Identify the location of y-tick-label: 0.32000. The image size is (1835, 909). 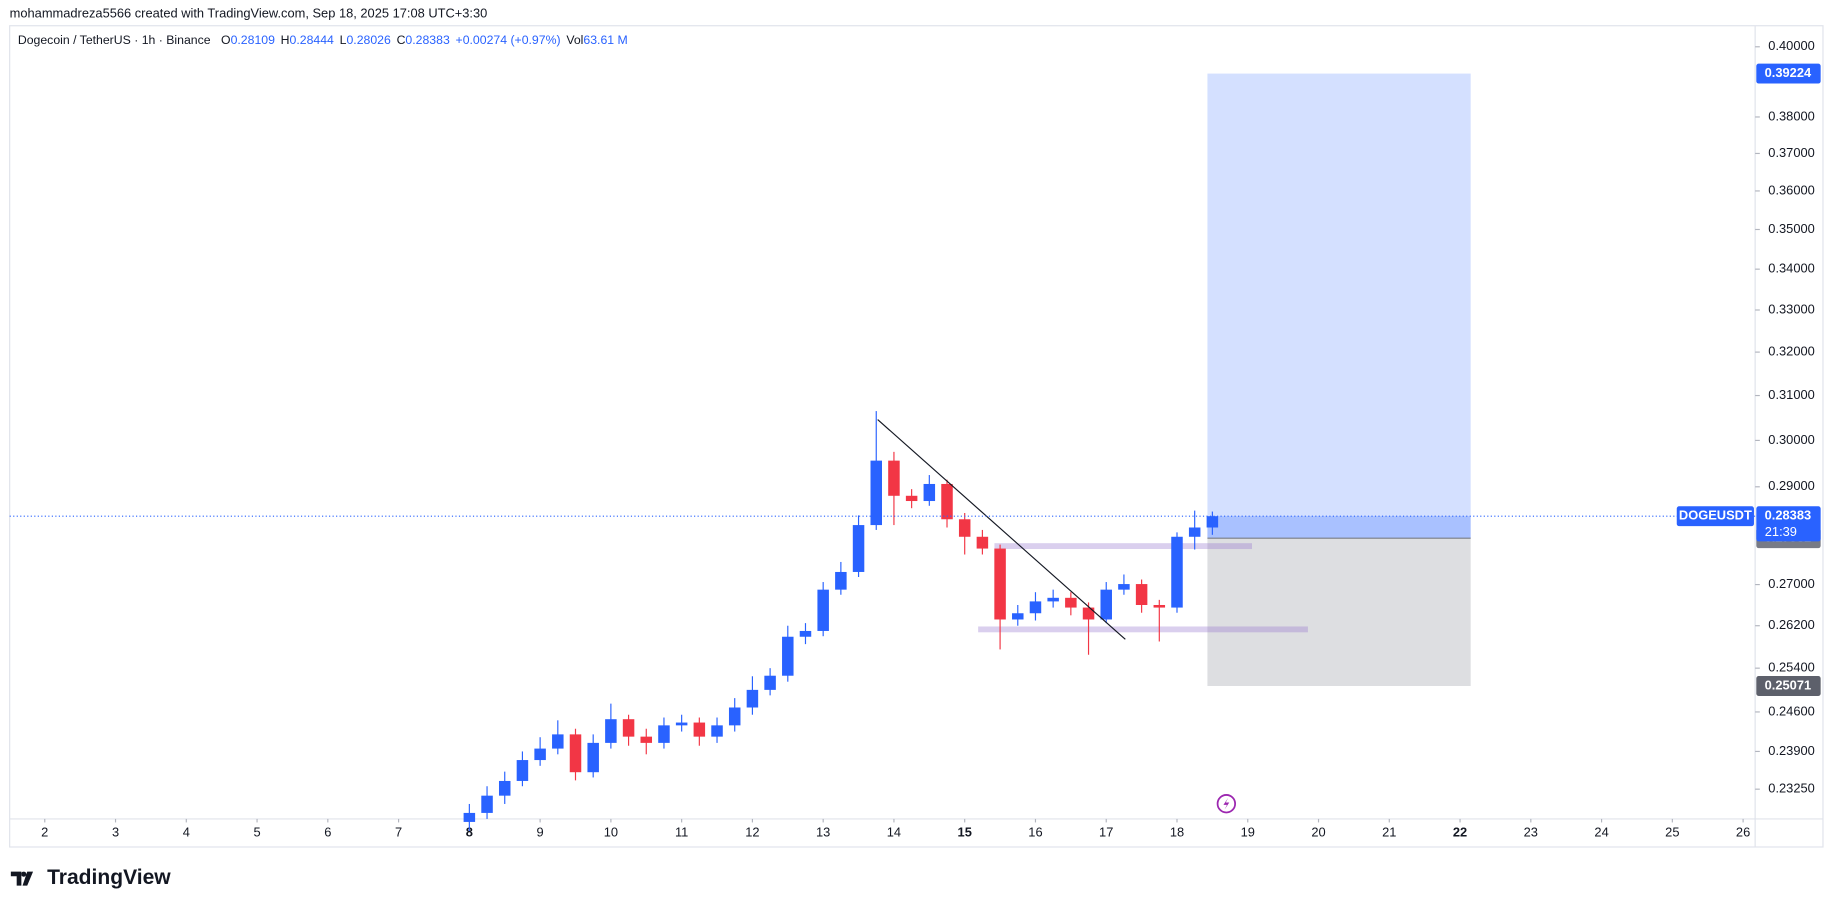
(1791, 350).